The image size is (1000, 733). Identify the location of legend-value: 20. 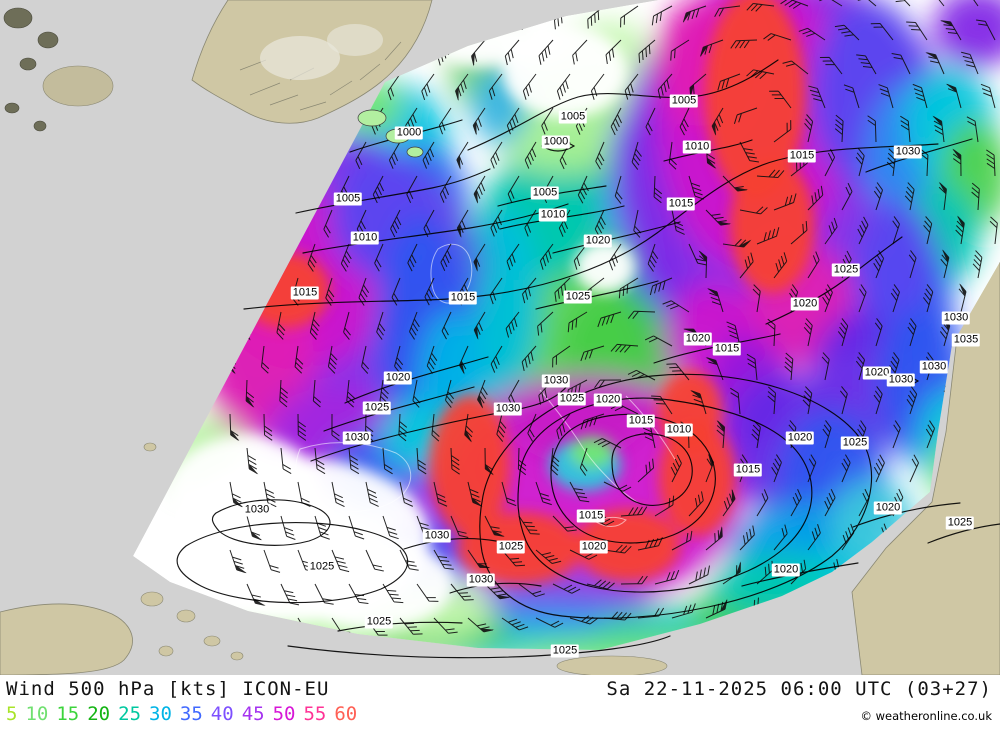
(99, 714).